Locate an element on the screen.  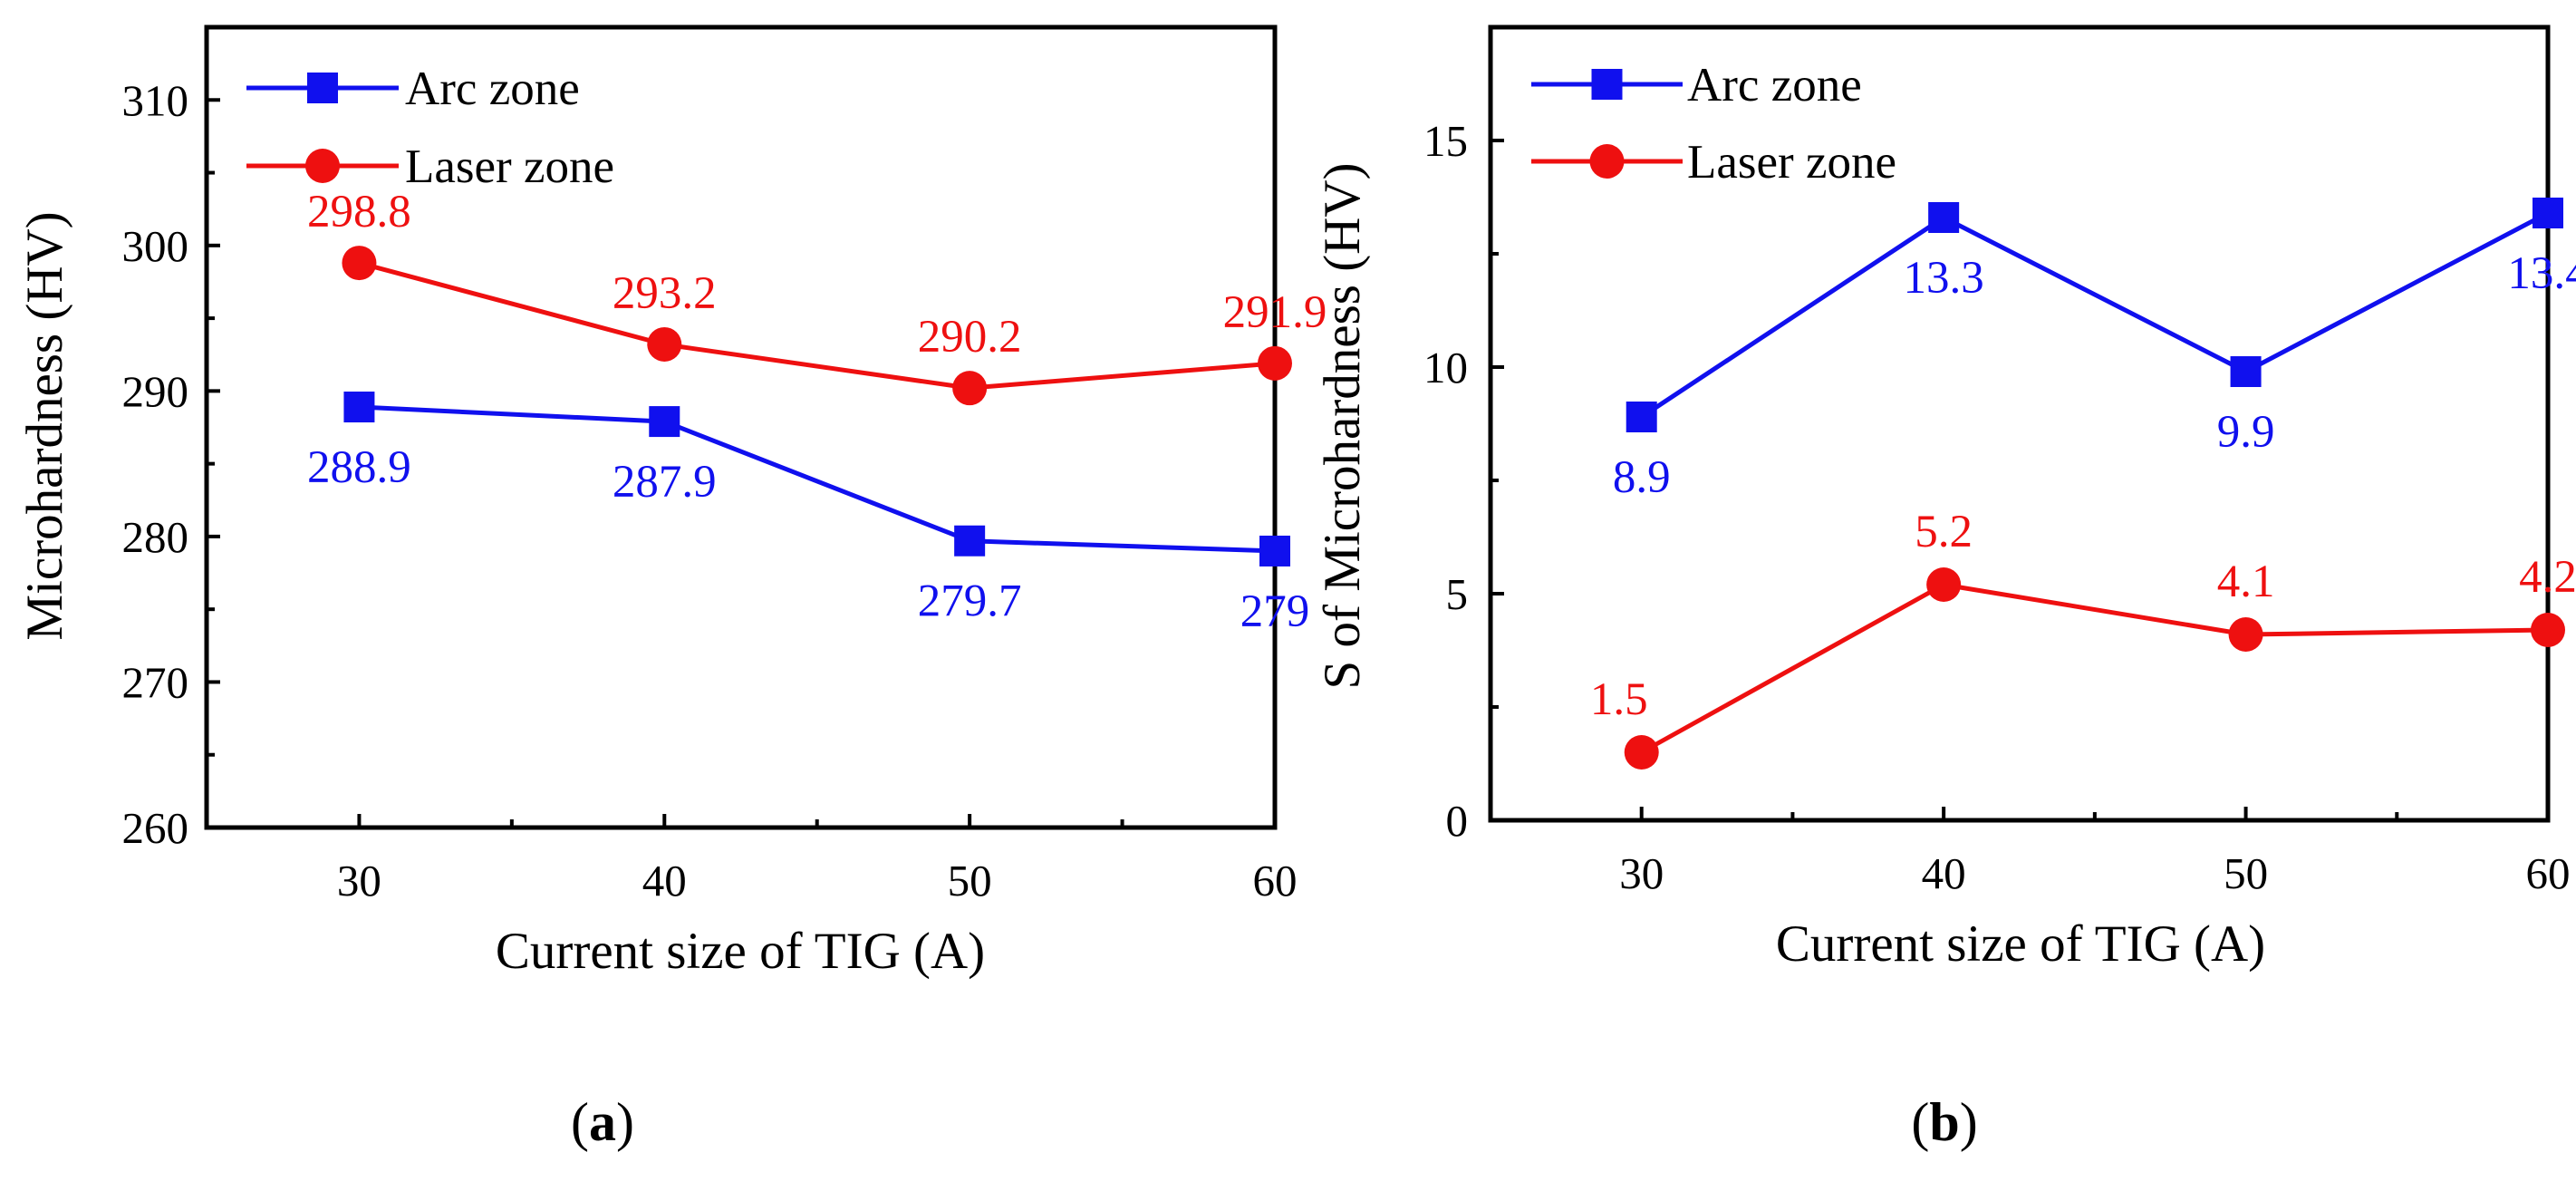
data-label-arc-zone: 279.7 is located at coordinates (970, 601).